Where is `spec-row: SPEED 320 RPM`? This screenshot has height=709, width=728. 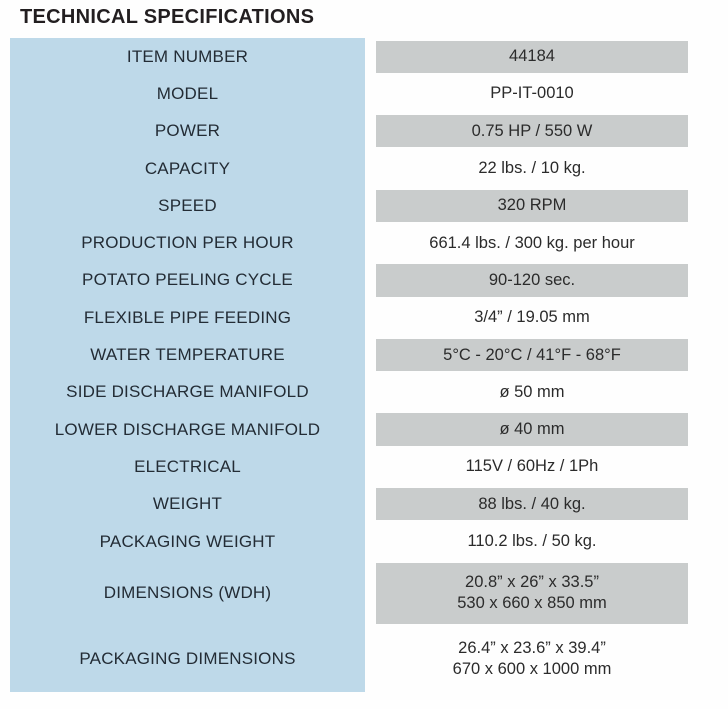 spec-row: SPEED 320 RPM is located at coordinates (349, 206).